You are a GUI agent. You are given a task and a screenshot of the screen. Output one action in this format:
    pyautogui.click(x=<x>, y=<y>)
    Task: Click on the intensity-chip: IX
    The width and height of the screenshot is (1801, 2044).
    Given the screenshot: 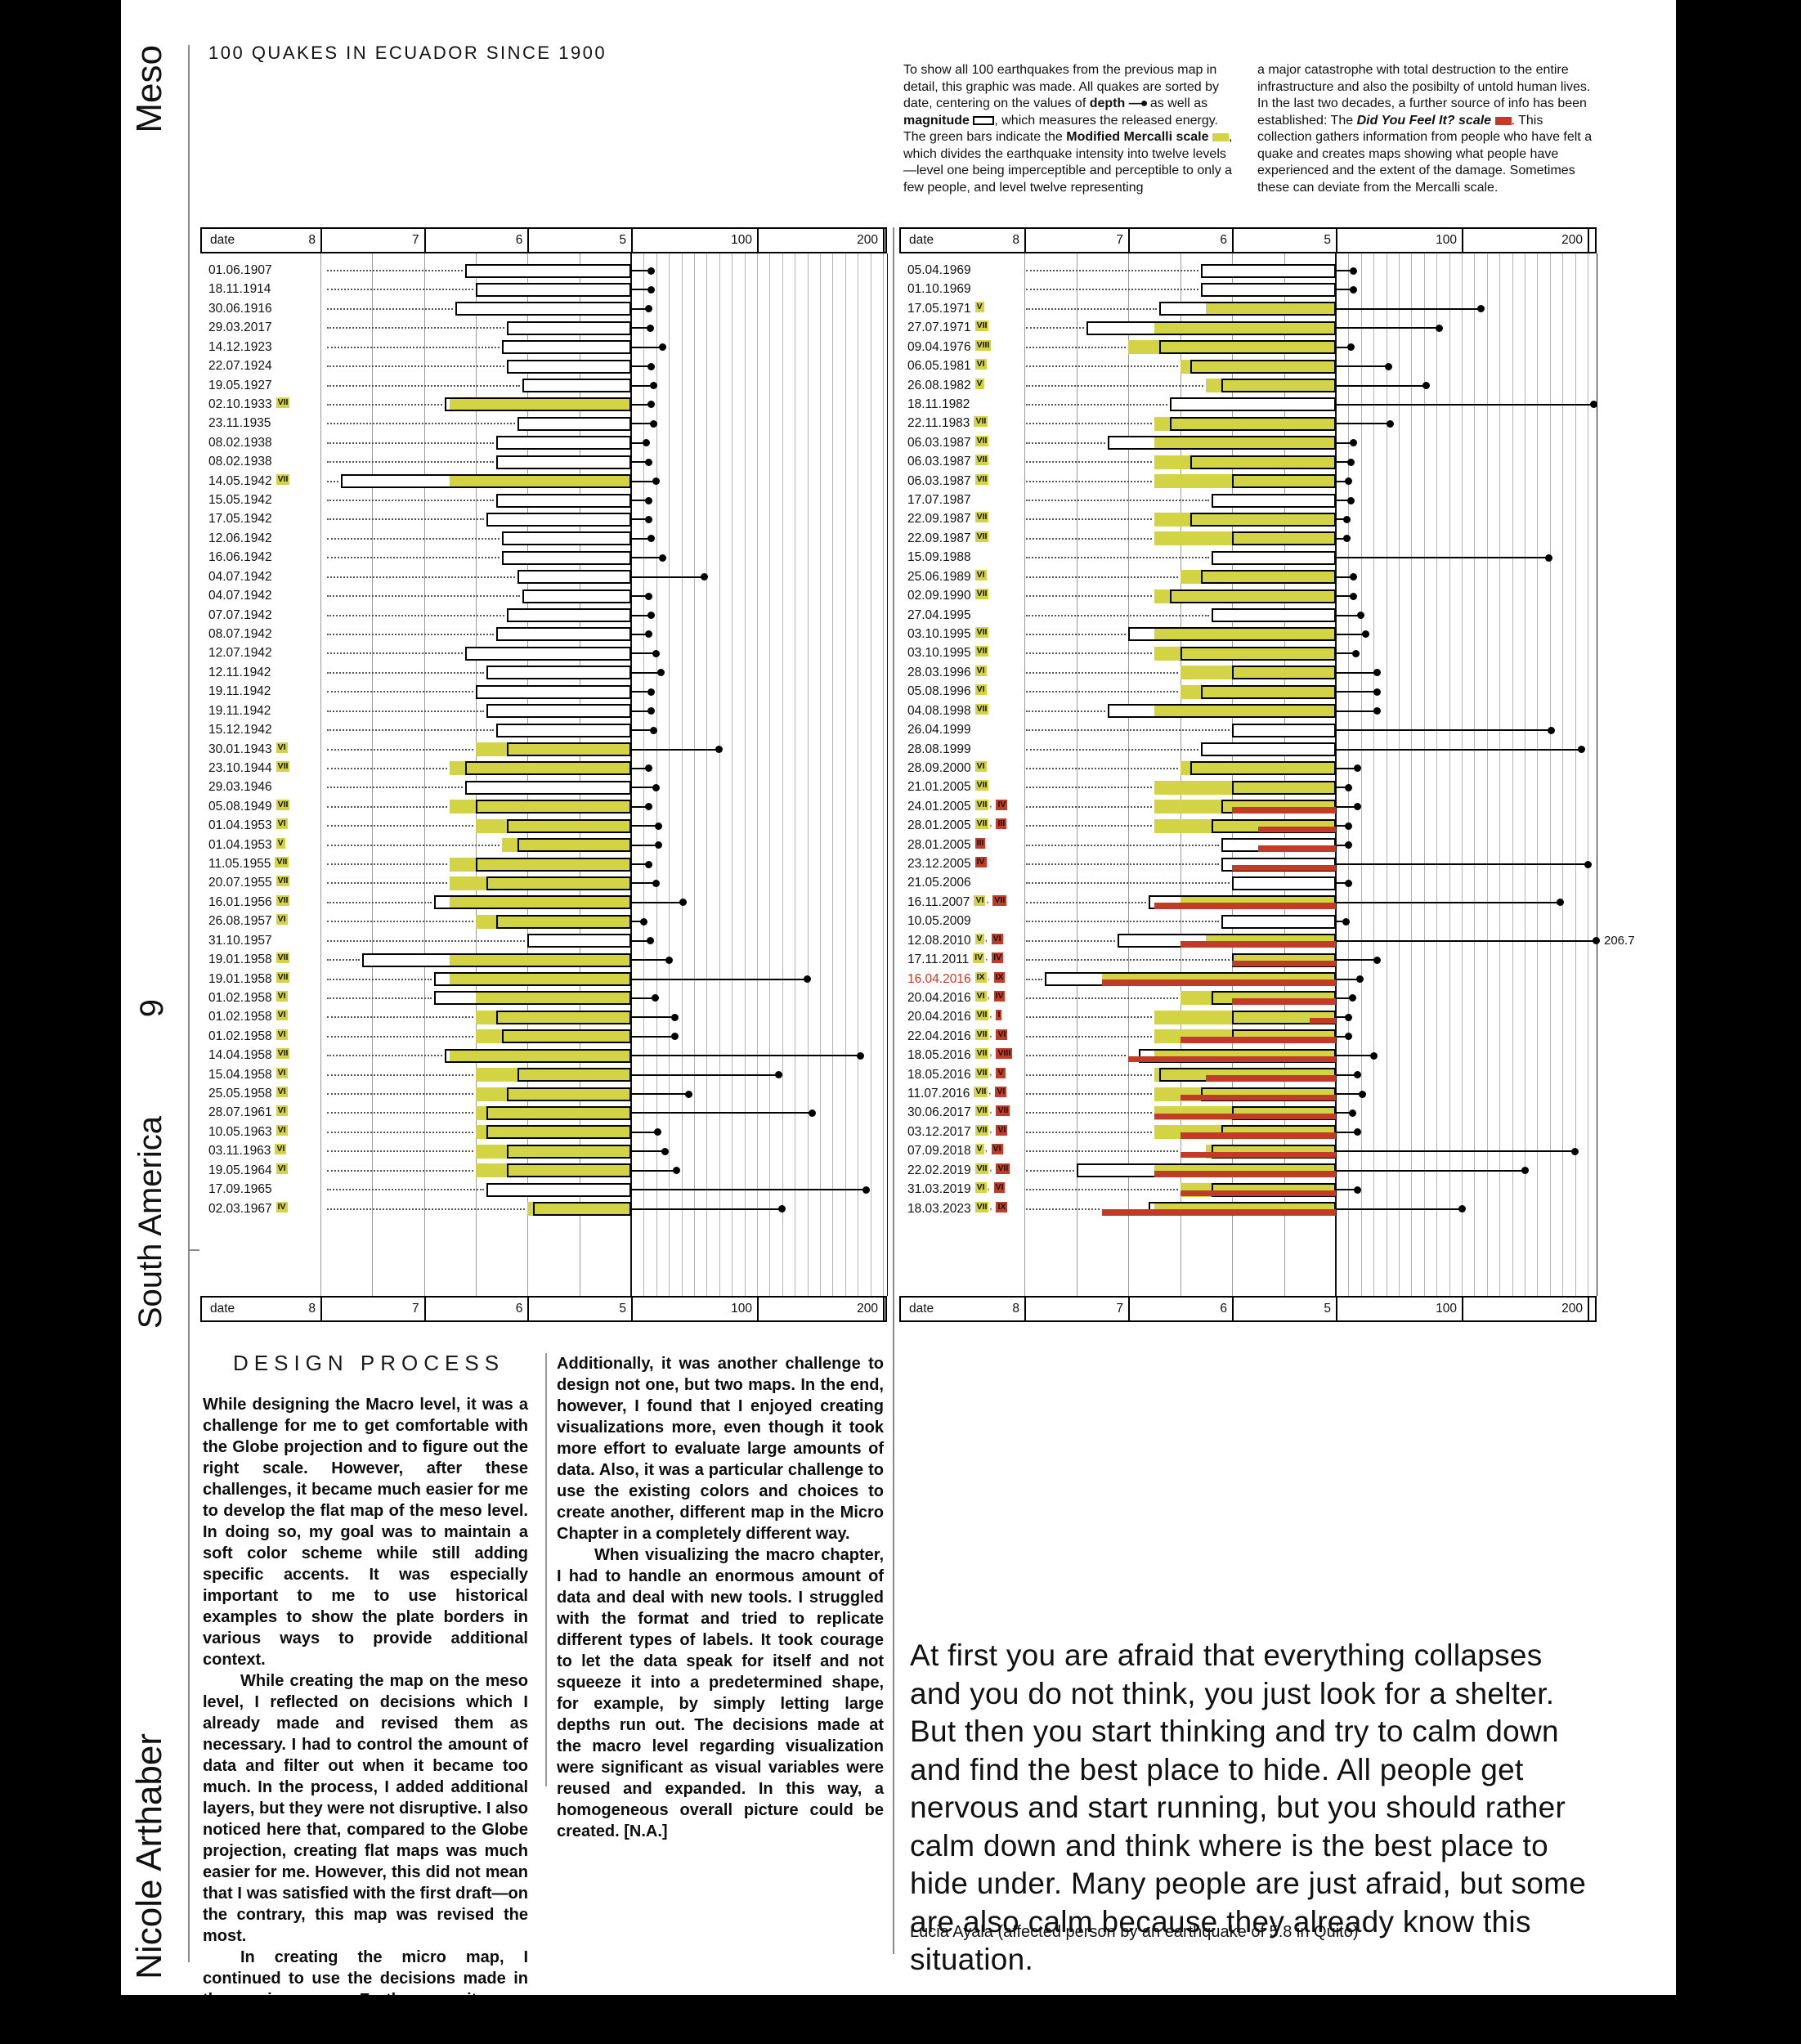 What is the action you would take?
    pyautogui.click(x=980, y=977)
    